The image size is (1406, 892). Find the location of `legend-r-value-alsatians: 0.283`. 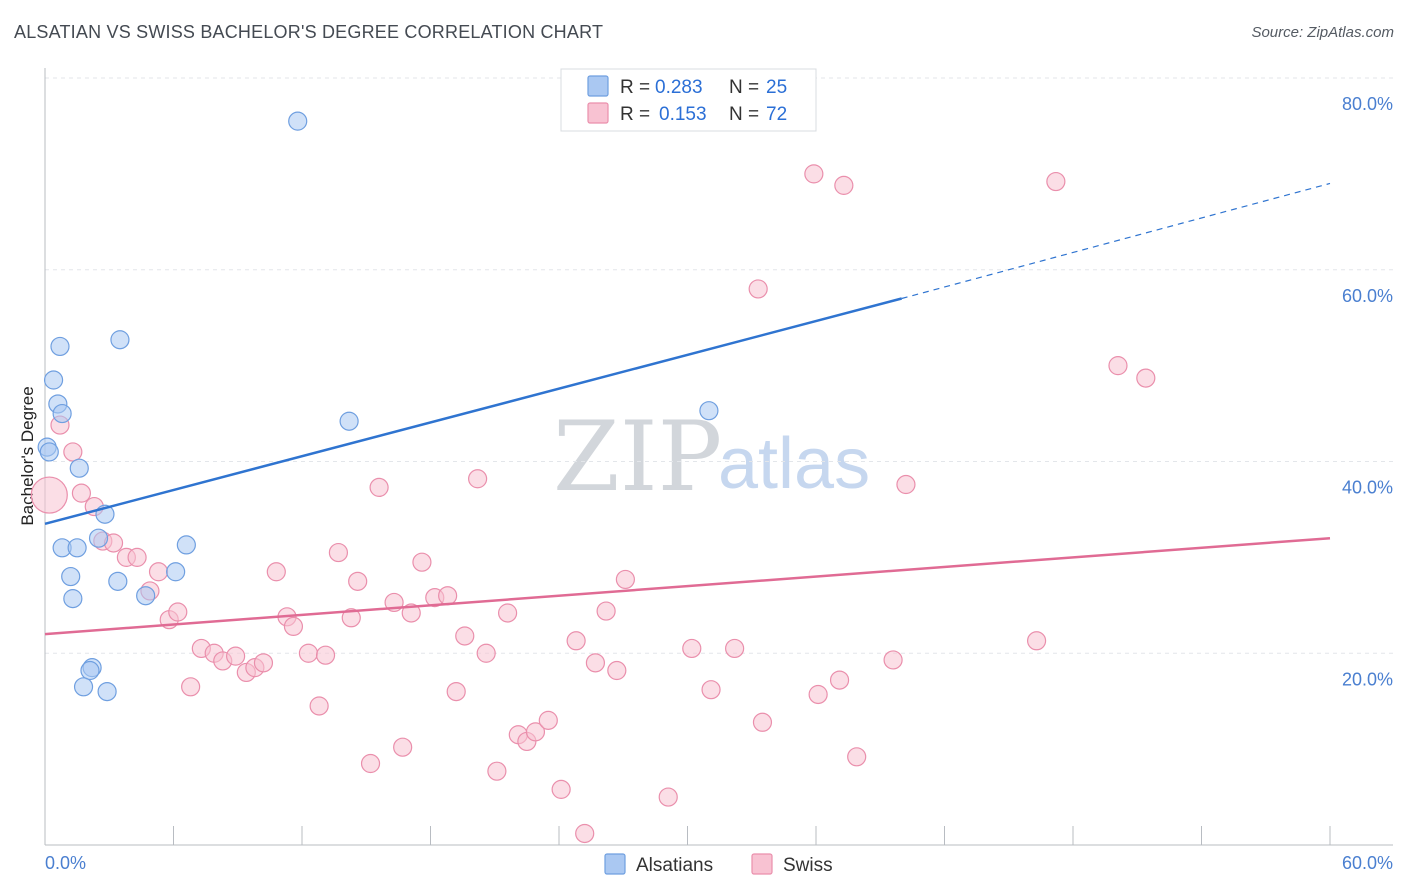

legend-r-value-alsatians: 0.283 is located at coordinates (679, 87).